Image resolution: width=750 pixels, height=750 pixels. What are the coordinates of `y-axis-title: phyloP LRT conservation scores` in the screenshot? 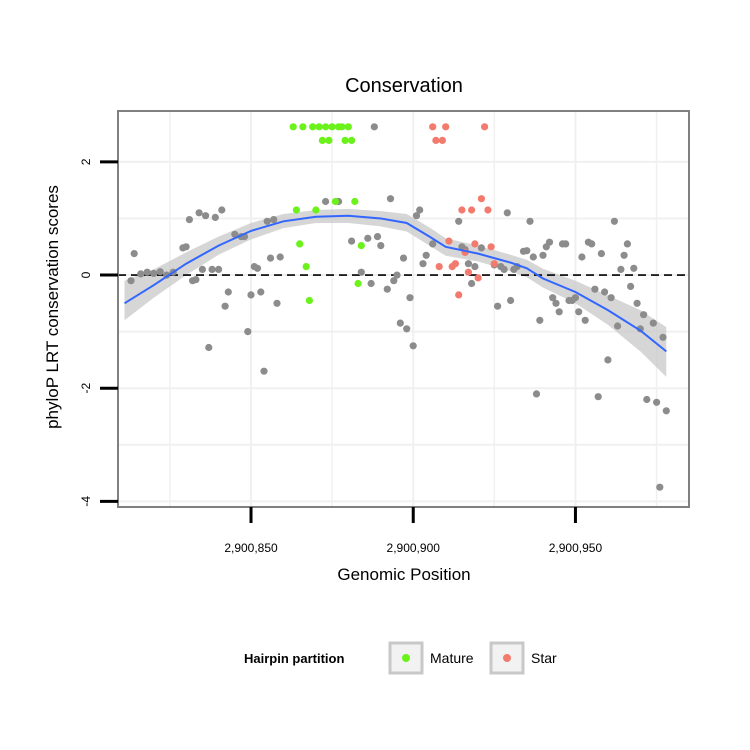 It's located at (52, 307).